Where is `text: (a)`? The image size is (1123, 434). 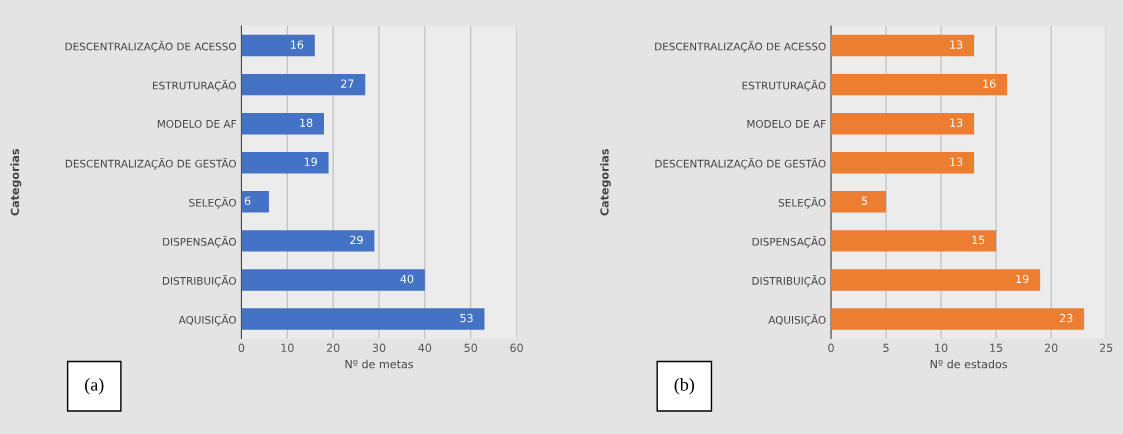 text: (a) is located at coordinates (94, 386).